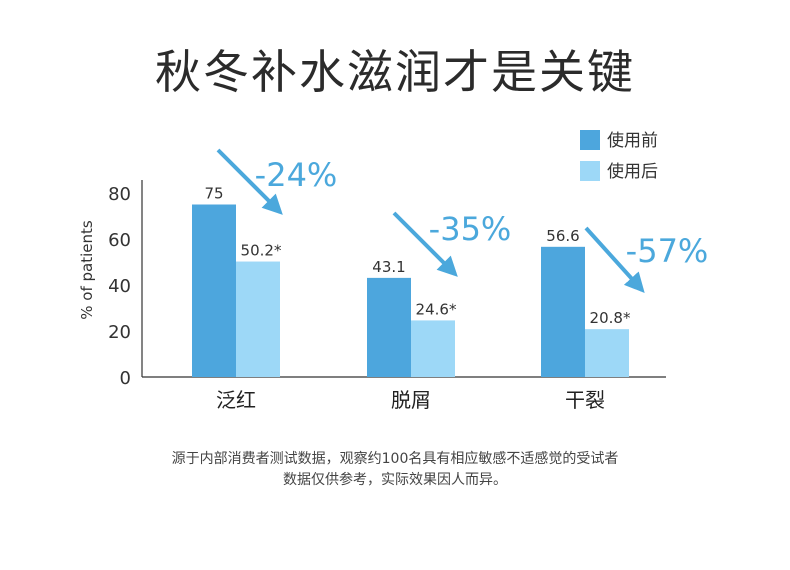  What do you see at coordinates (632, 140) in the screenshot?
I see `legend-label: 使用前` at bounding box center [632, 140].